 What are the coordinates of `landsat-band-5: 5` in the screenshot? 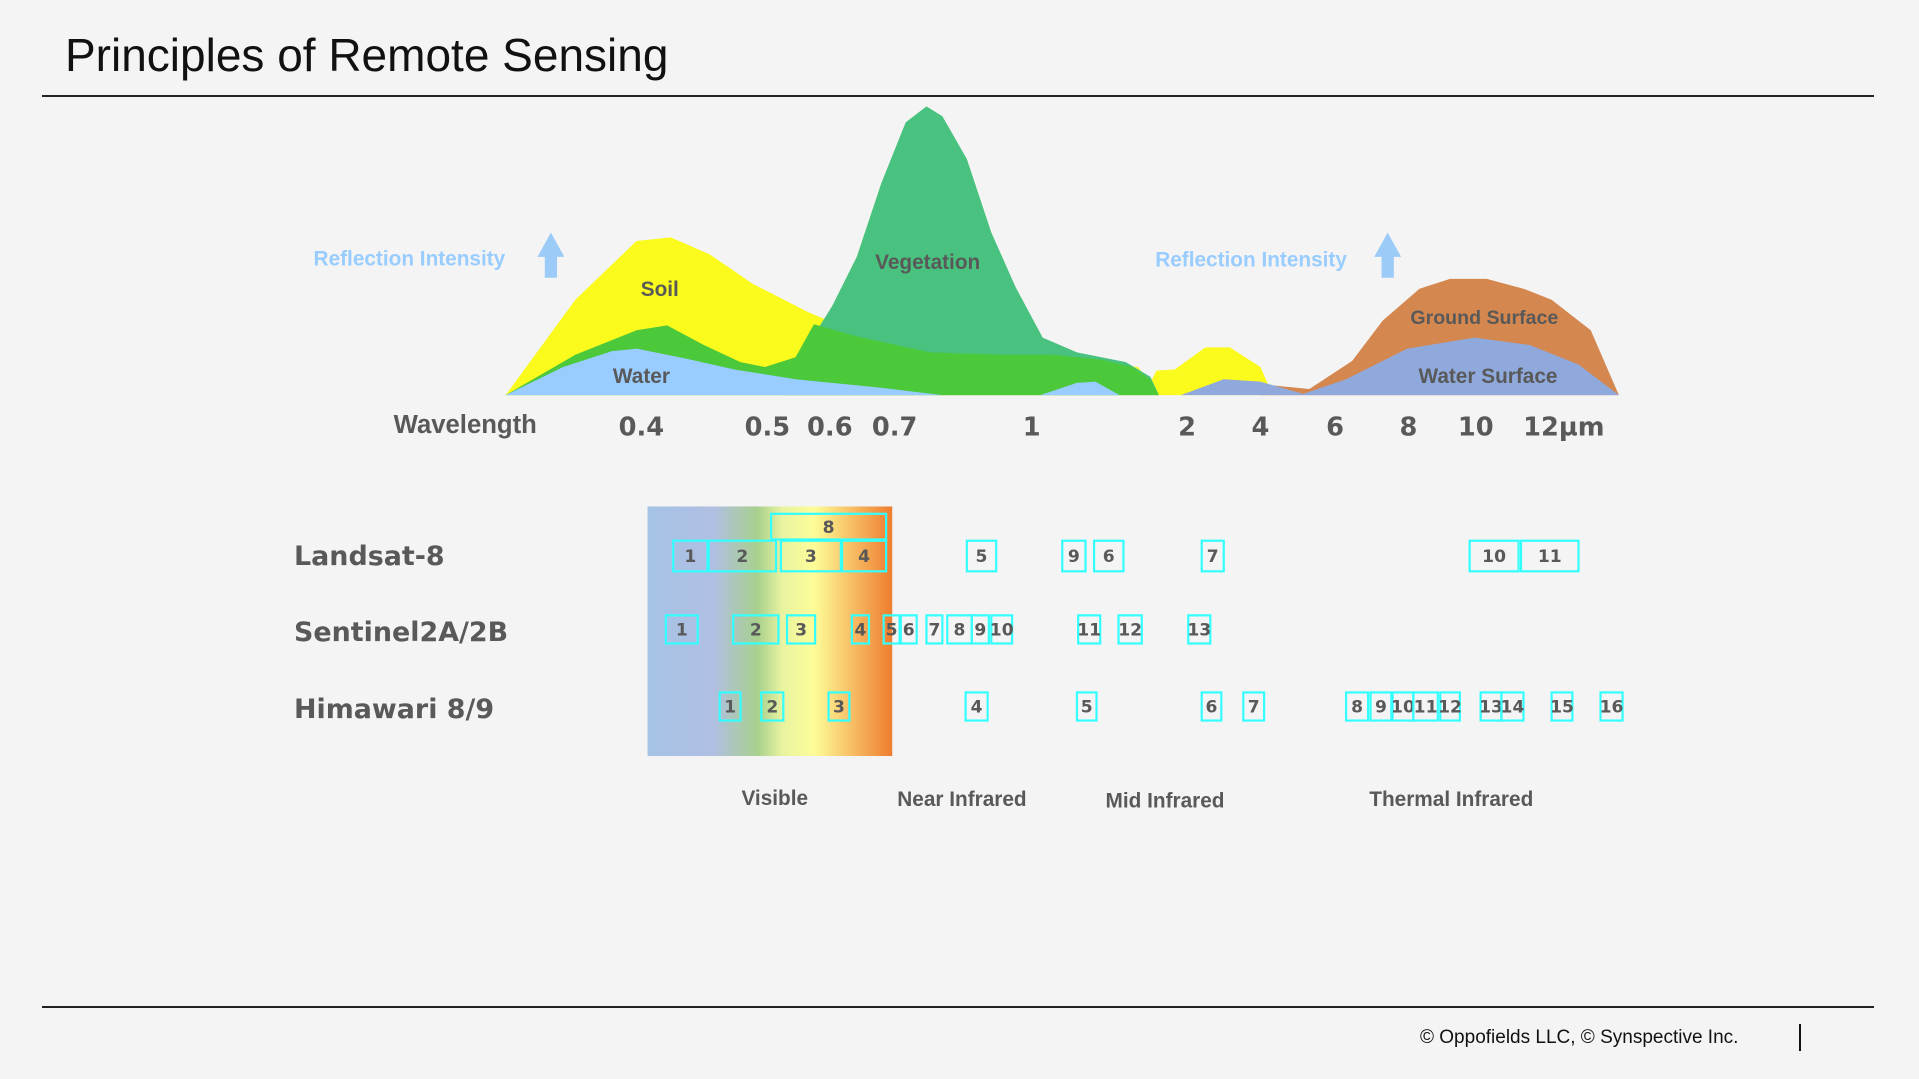 It's located at (981, 556).